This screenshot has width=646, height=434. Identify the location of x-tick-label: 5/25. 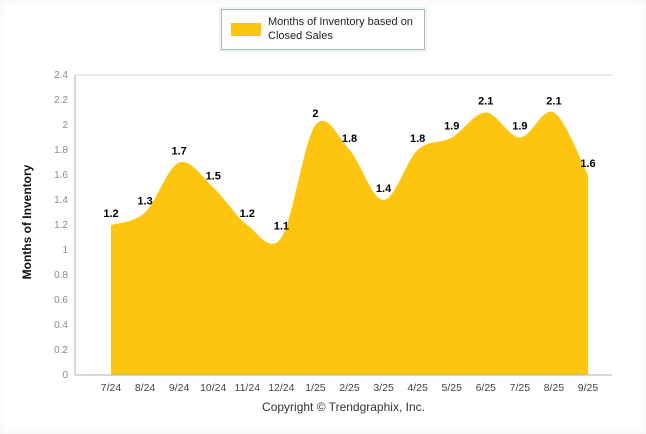
(451, 388).